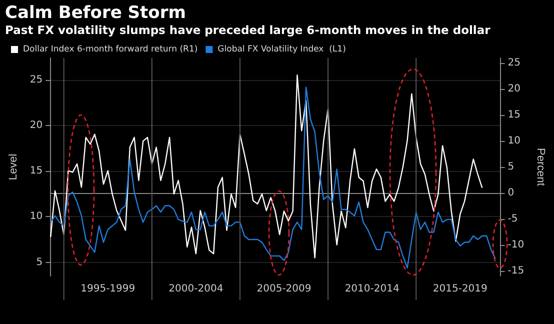  What do you see at coordinates (460, 289) in the screenshot?
I see `x-tick-label: 2015-2019` at bounding box center [460, 289].